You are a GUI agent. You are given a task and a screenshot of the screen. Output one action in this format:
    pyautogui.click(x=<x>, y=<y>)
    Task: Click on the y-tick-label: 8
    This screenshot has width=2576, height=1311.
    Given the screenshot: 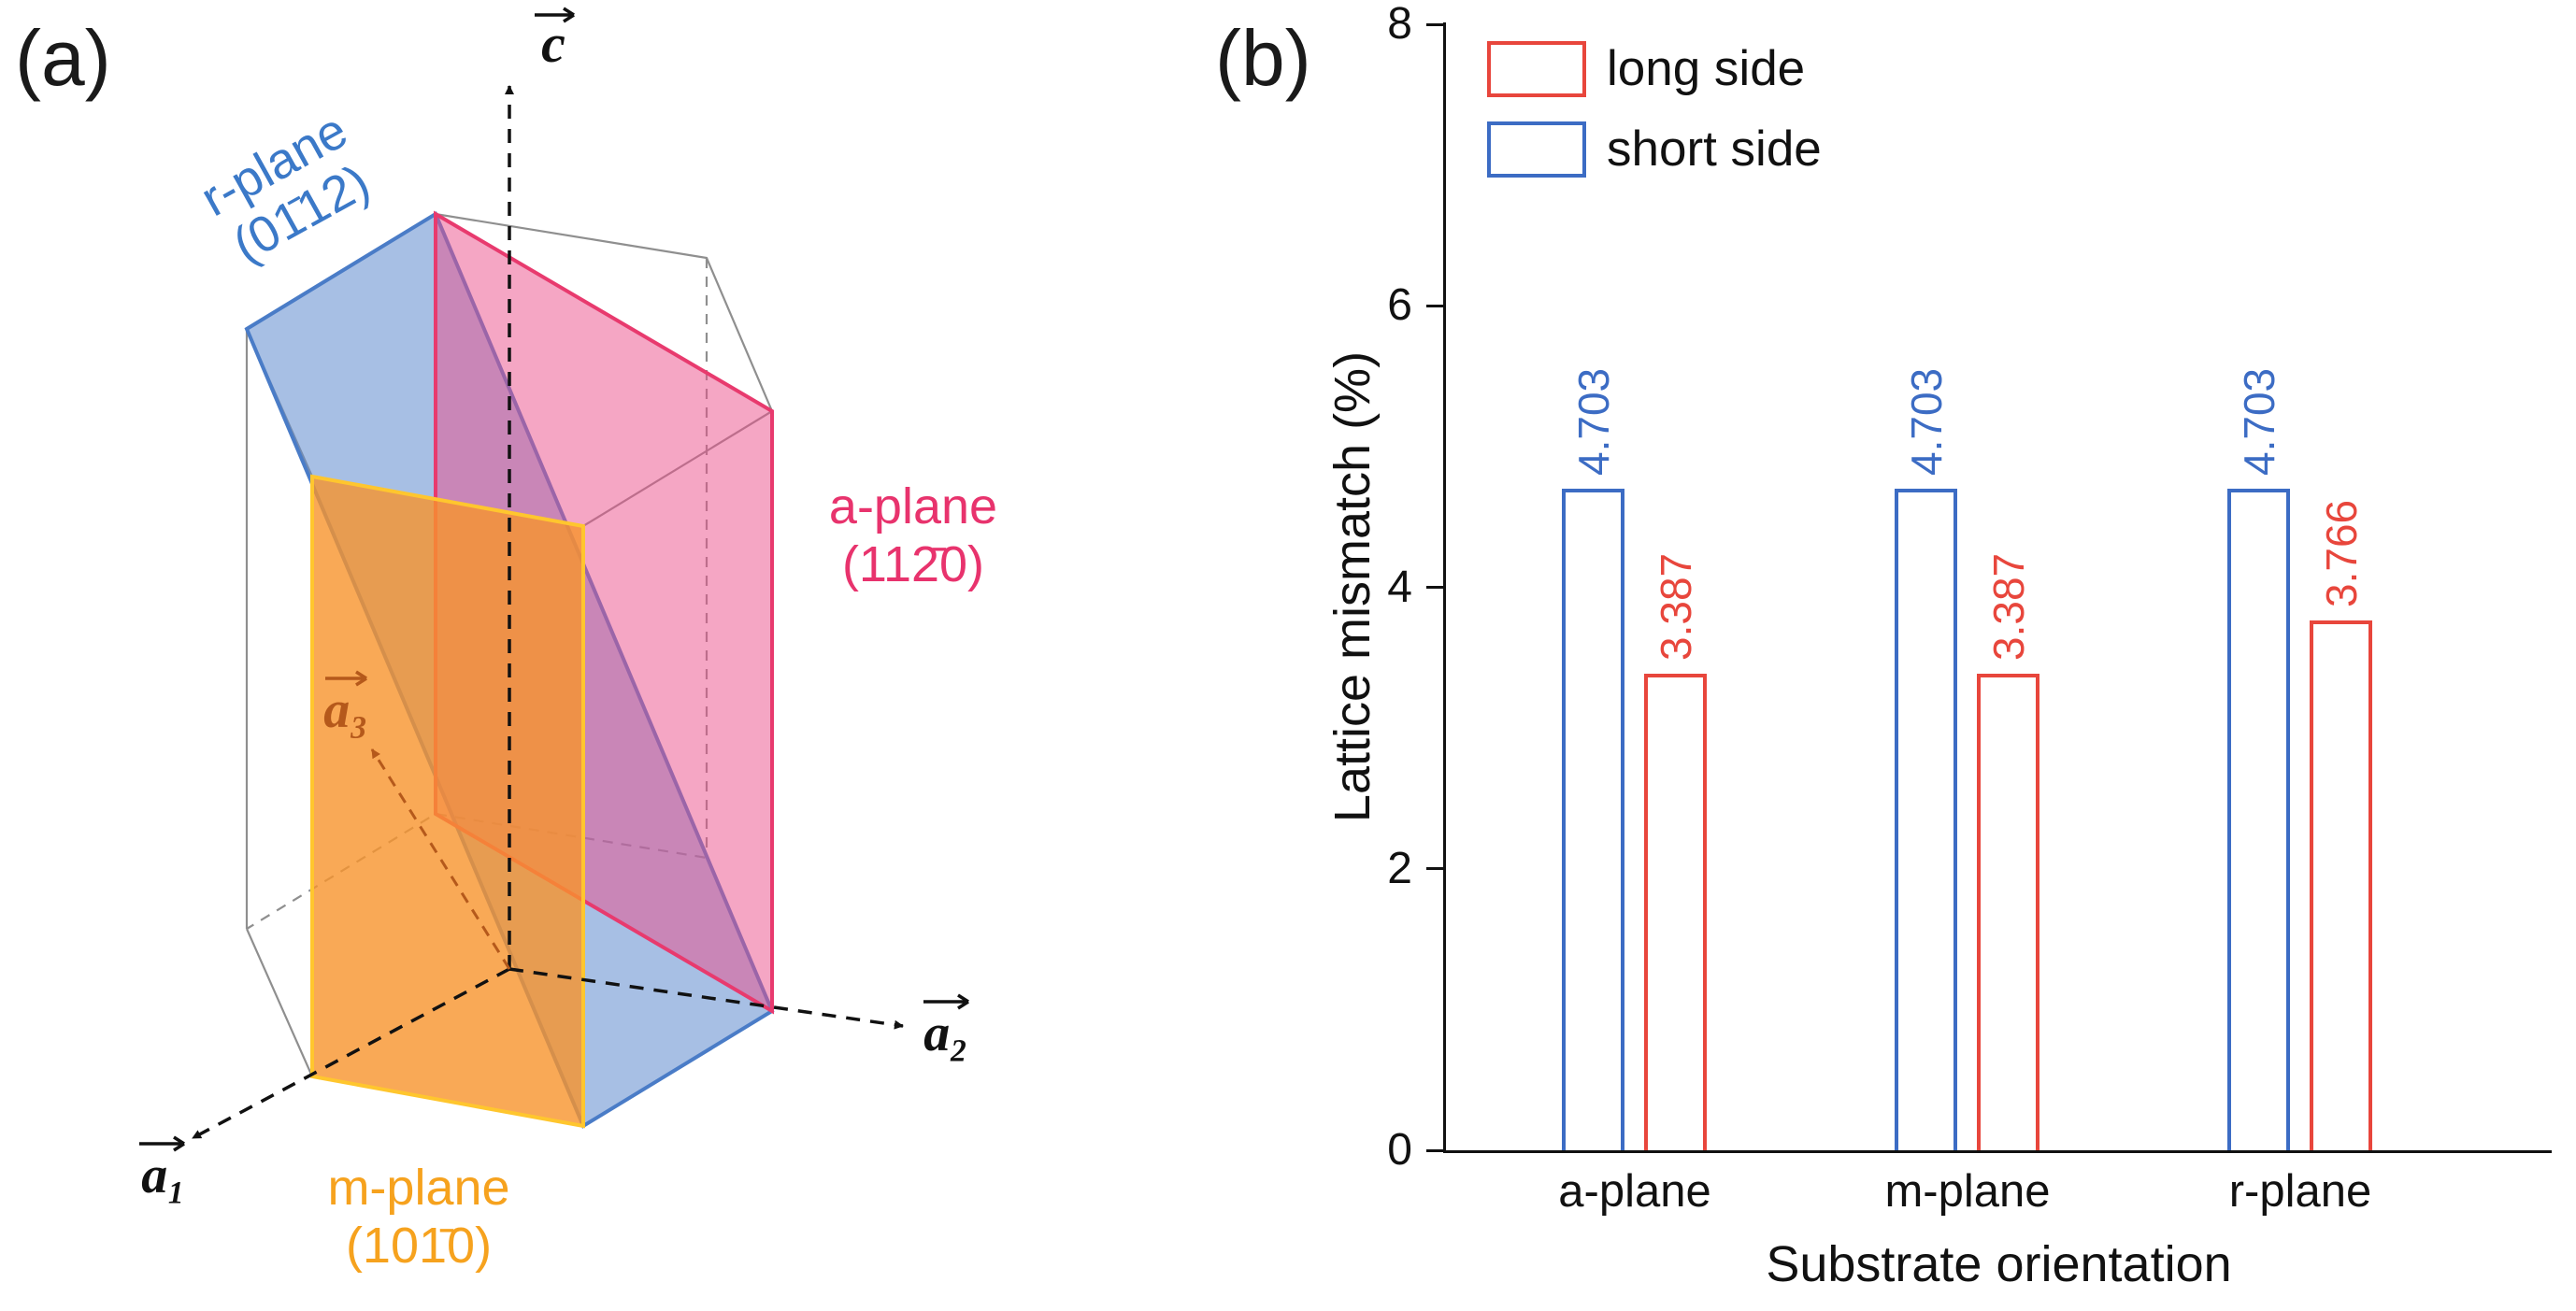 What is the action you would take?
    pyautogui.click(x=1399, y=24)
    